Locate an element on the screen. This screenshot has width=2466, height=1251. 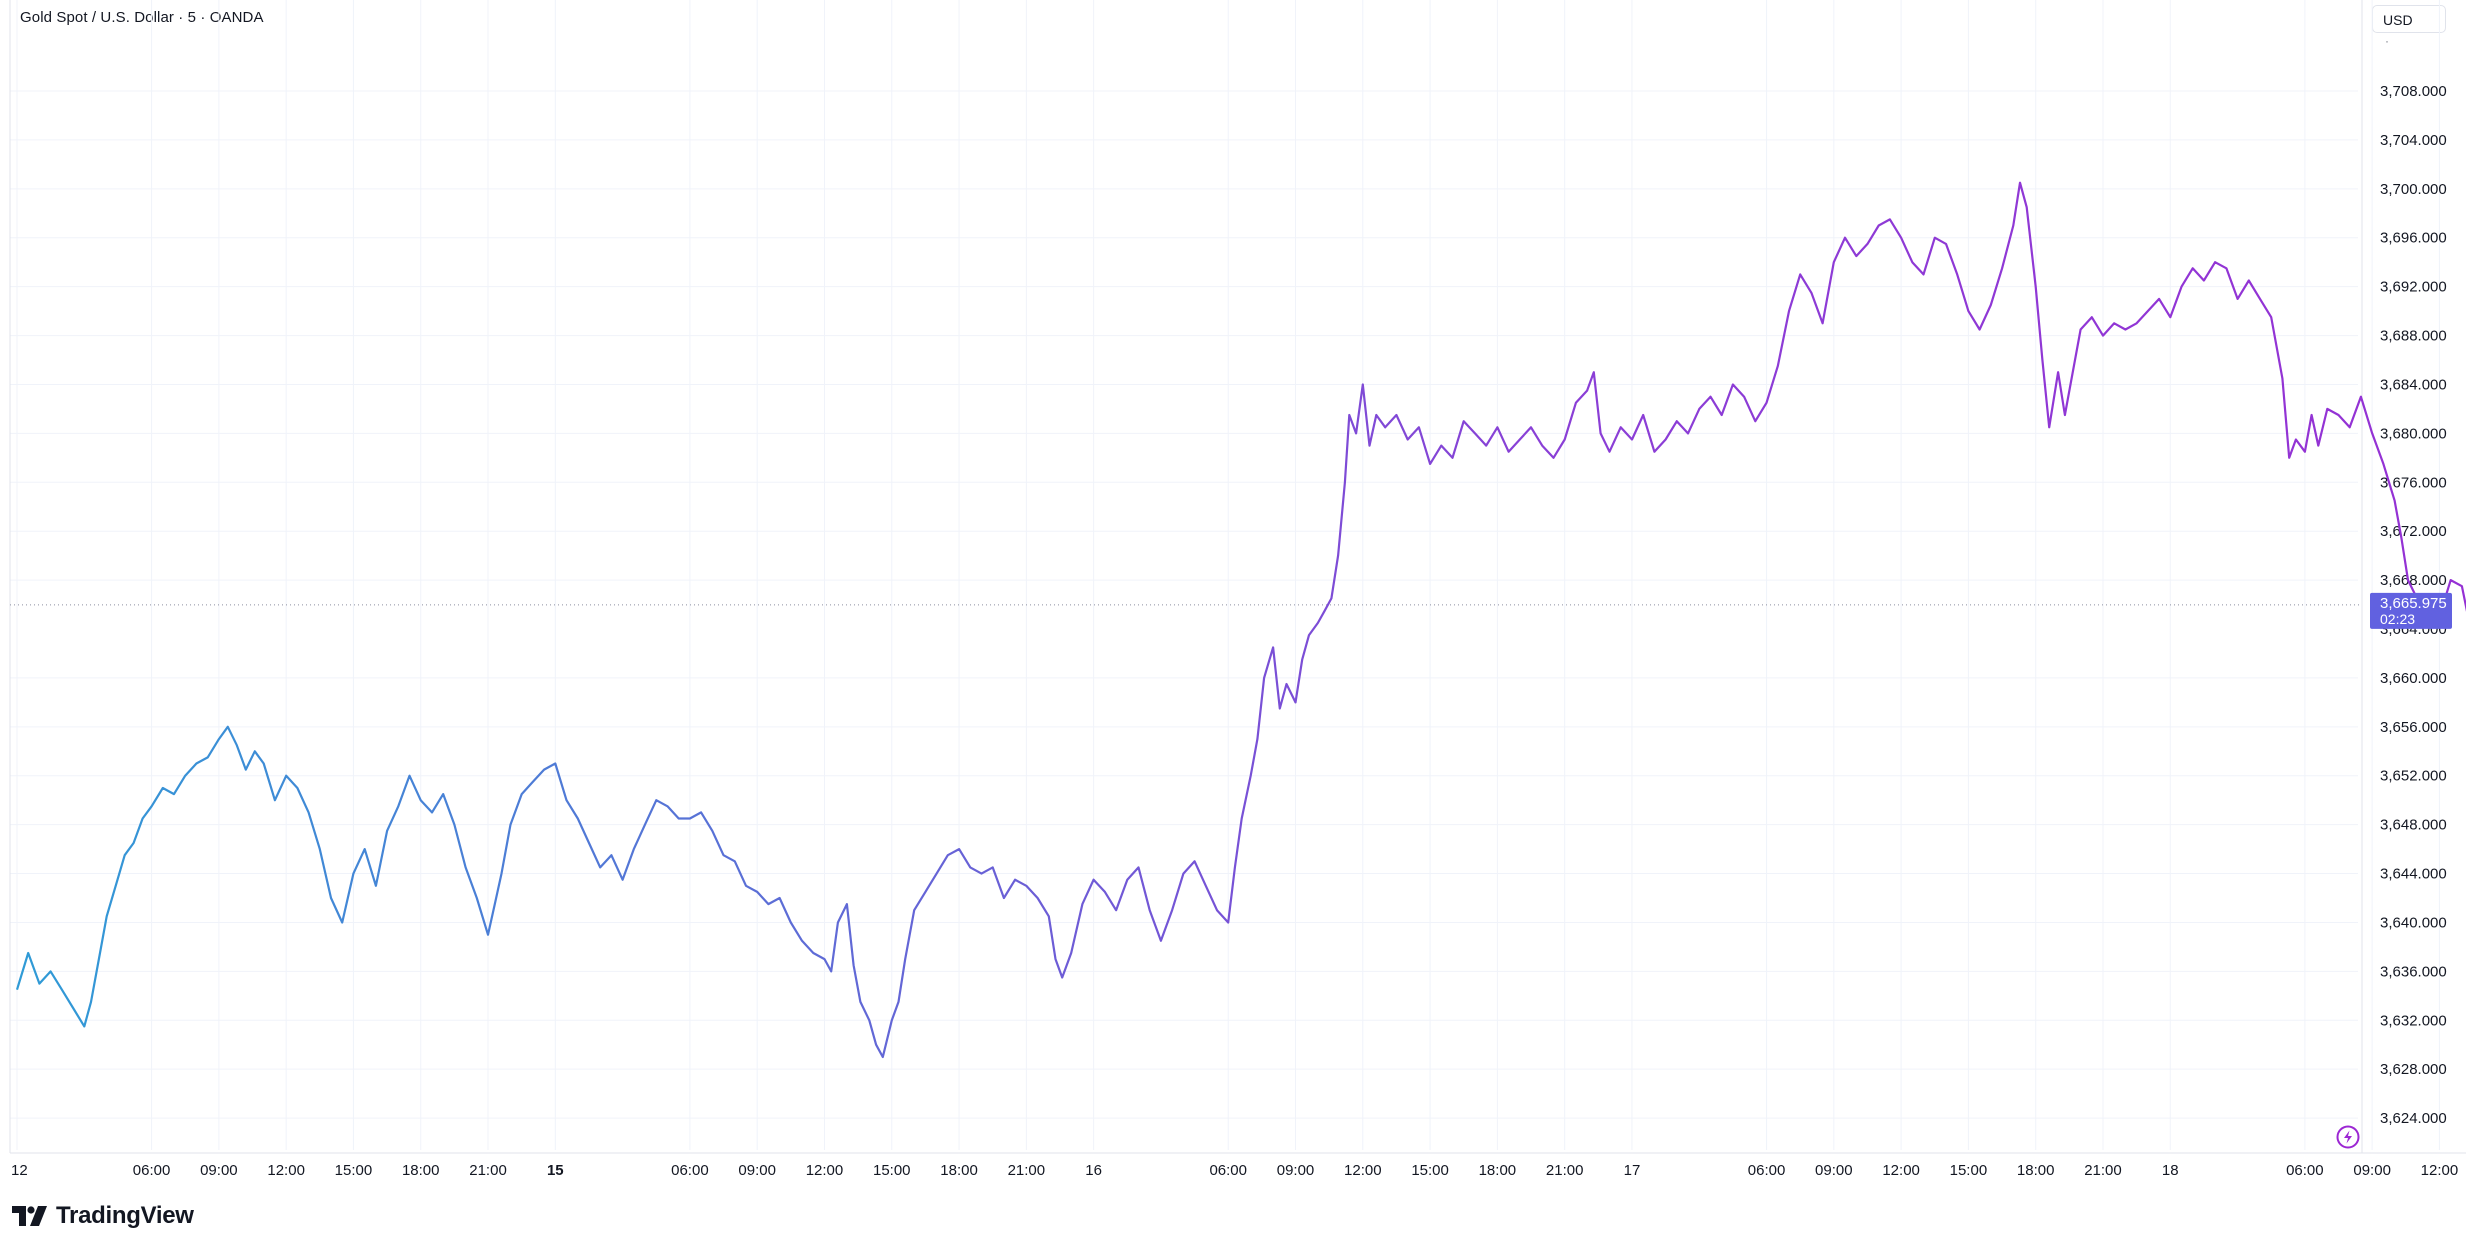
y-tick-label: 3,624.000 is located at coordinates (2413, 1118).